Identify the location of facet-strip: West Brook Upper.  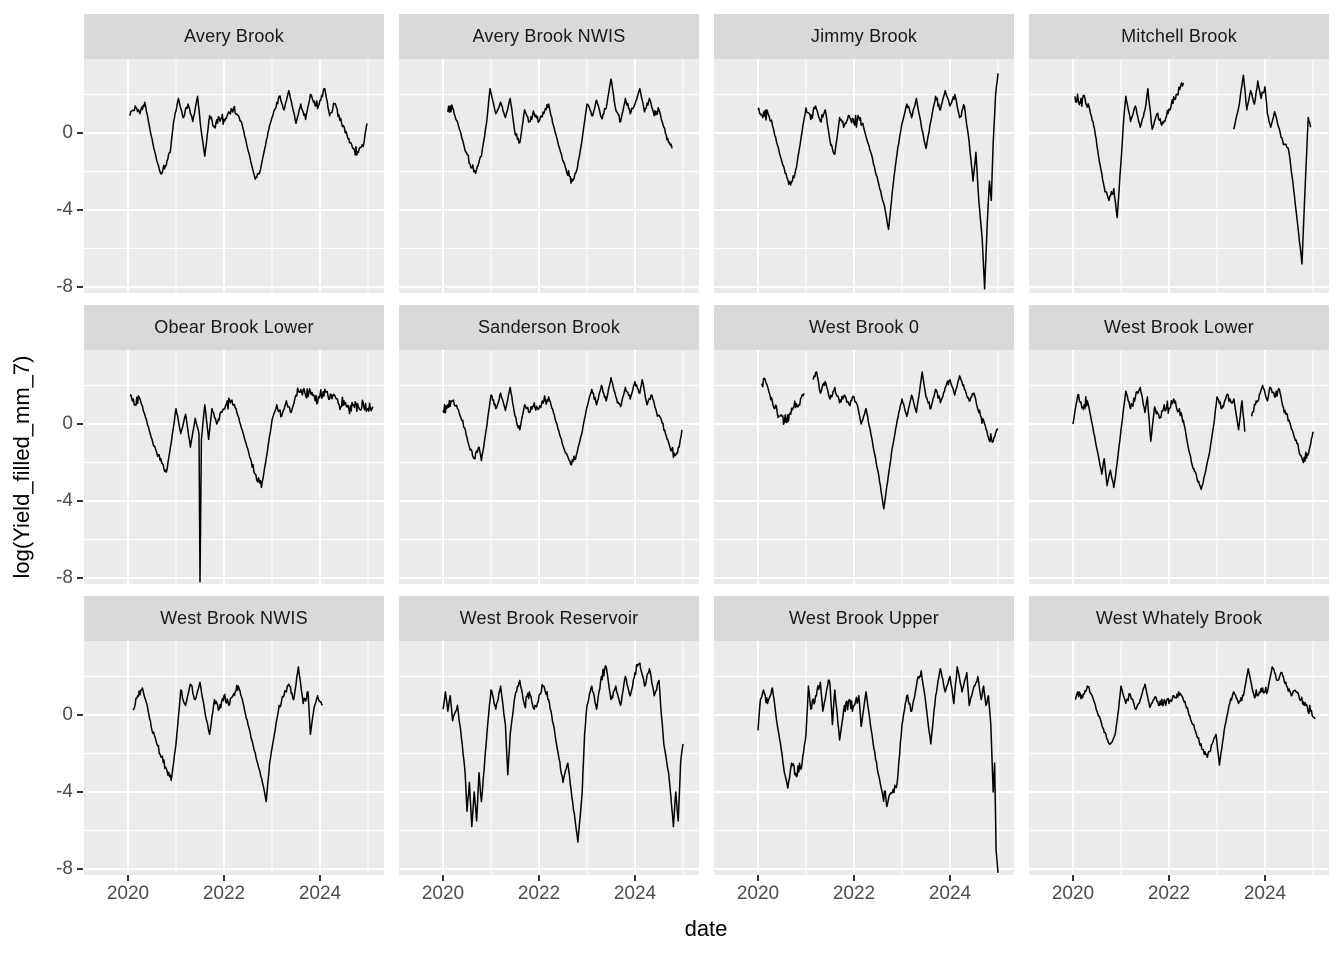
(864, 618).